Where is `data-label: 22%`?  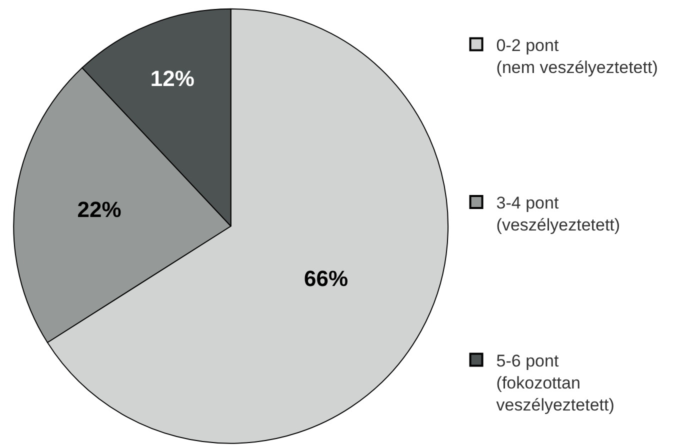 data-label: 22% is located at coordinates (99, 209).